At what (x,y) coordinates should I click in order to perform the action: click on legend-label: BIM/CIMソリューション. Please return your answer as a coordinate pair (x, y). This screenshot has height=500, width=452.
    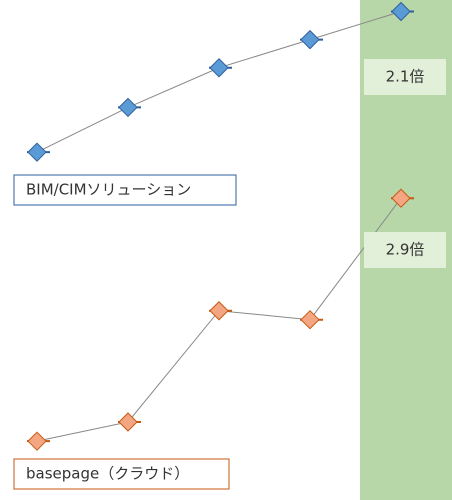
    Looking at the image, I should click on (108, 190).